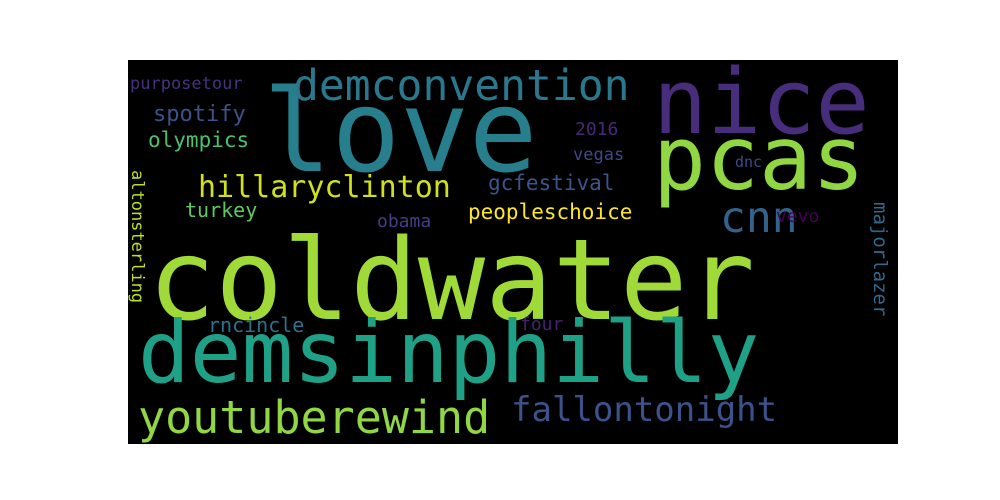 The height and width of the screenshot is (500, 1000). I want to click on word-obama: obama, so click(404, 221).